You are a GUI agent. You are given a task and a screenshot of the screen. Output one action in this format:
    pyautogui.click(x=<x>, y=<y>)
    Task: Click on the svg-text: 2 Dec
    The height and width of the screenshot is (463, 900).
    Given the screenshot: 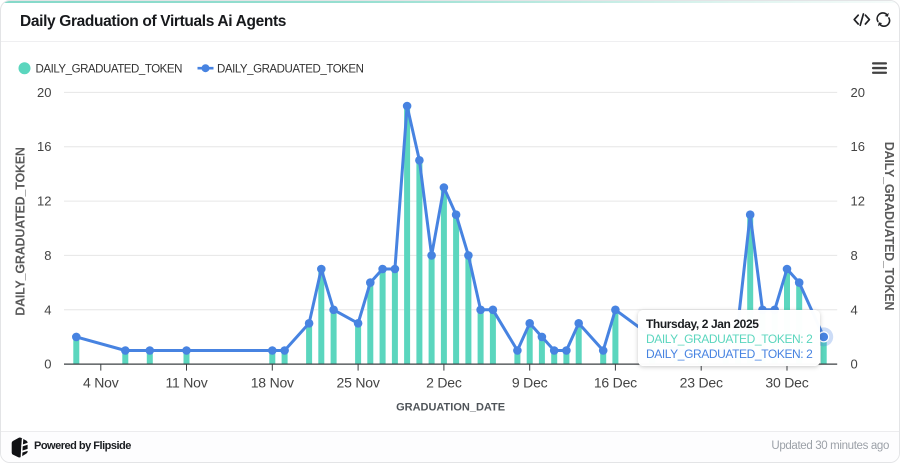 What is the action you would take?
    pyautogui.click(x=444, y=383)
    